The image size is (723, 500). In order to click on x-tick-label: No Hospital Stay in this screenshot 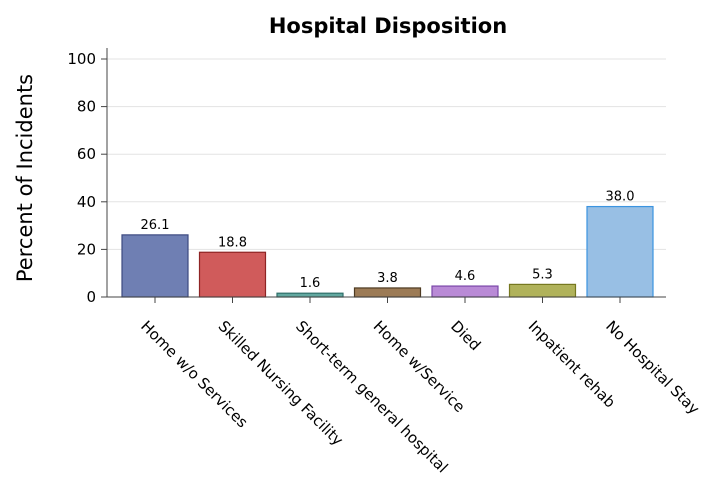, I will do `click(652, 367)`.